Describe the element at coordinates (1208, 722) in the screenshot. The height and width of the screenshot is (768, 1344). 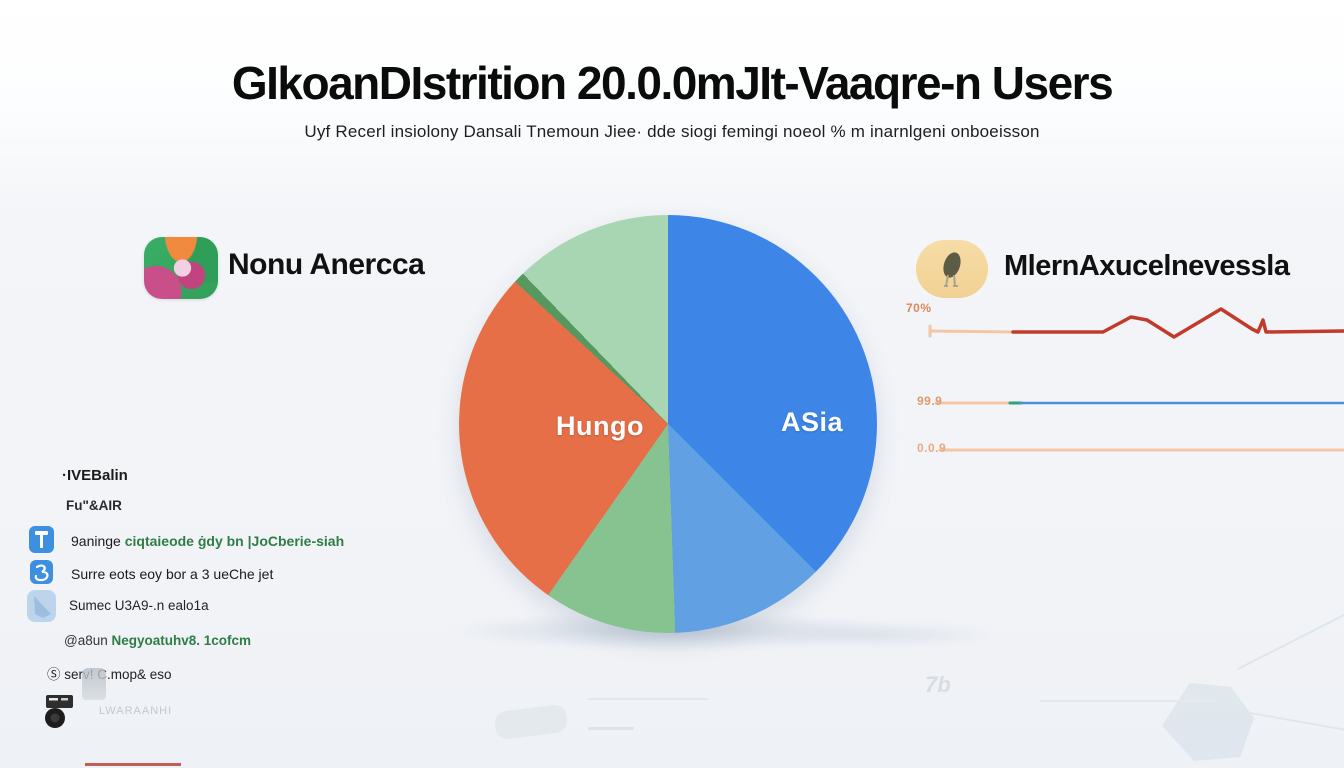
I see `decor-hexagon` at that location.